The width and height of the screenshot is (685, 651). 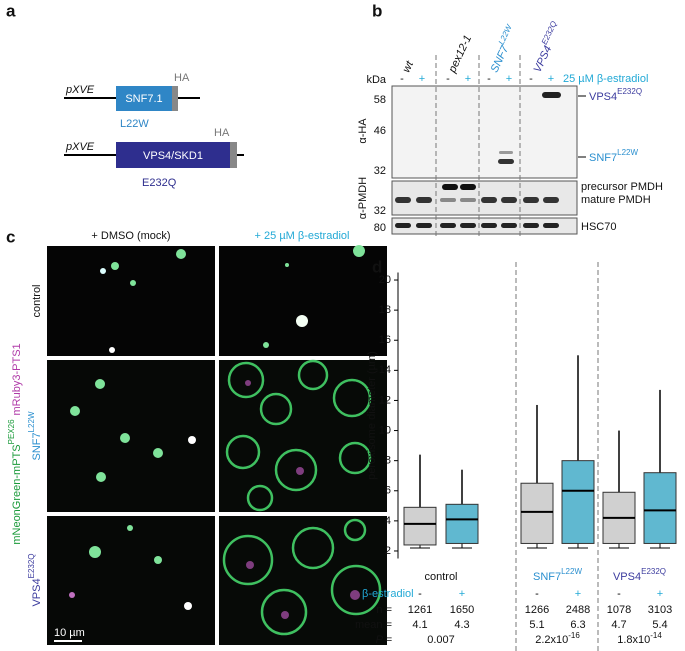 What do you see at coordinates (385, 280) in the screenshot?
I see `y-tick-label: 20` at bounding box center [385, 280].